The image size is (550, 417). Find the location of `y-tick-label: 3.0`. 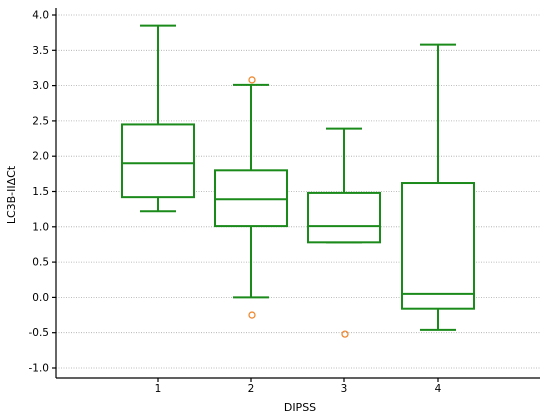

y-tick-label: 3.0 is located at coordinates (40, 86).